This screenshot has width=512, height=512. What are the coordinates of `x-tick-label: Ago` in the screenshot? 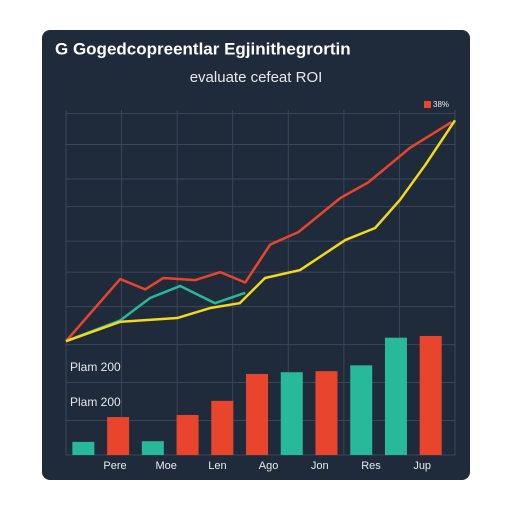 It's located at (269, 466).